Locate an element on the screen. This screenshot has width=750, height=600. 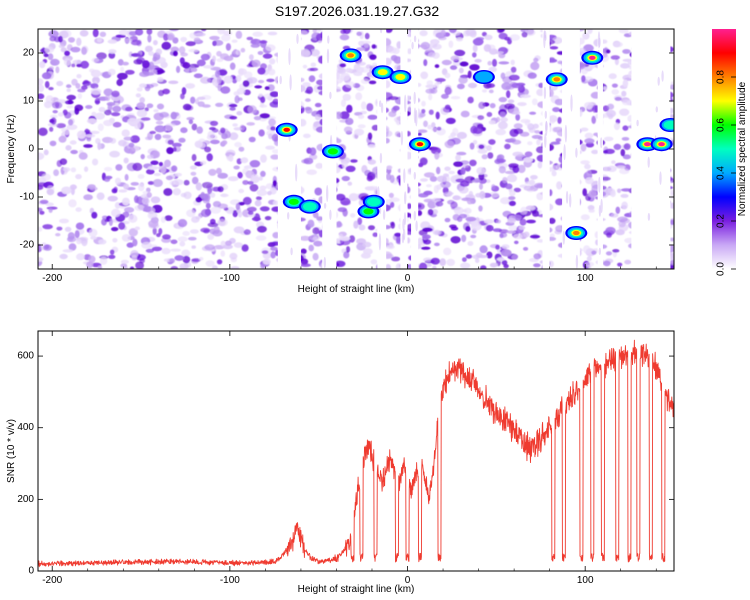
peak-contour is located at coordinates (333, 151).